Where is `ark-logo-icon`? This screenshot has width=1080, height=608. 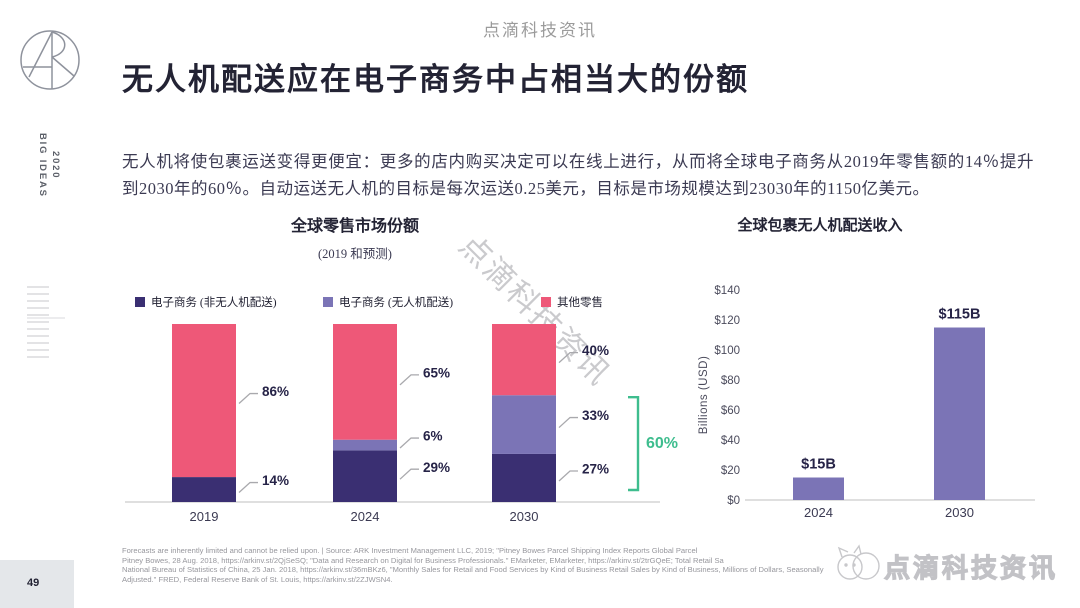 ark-logo-icon is located at coordinates (50, 60).